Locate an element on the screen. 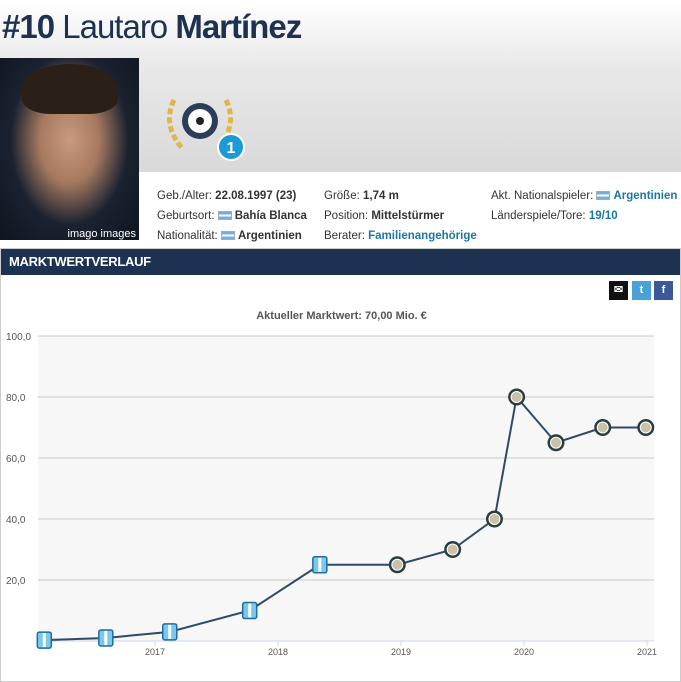  player-photo: imago images is located at coordinates (69, 149).